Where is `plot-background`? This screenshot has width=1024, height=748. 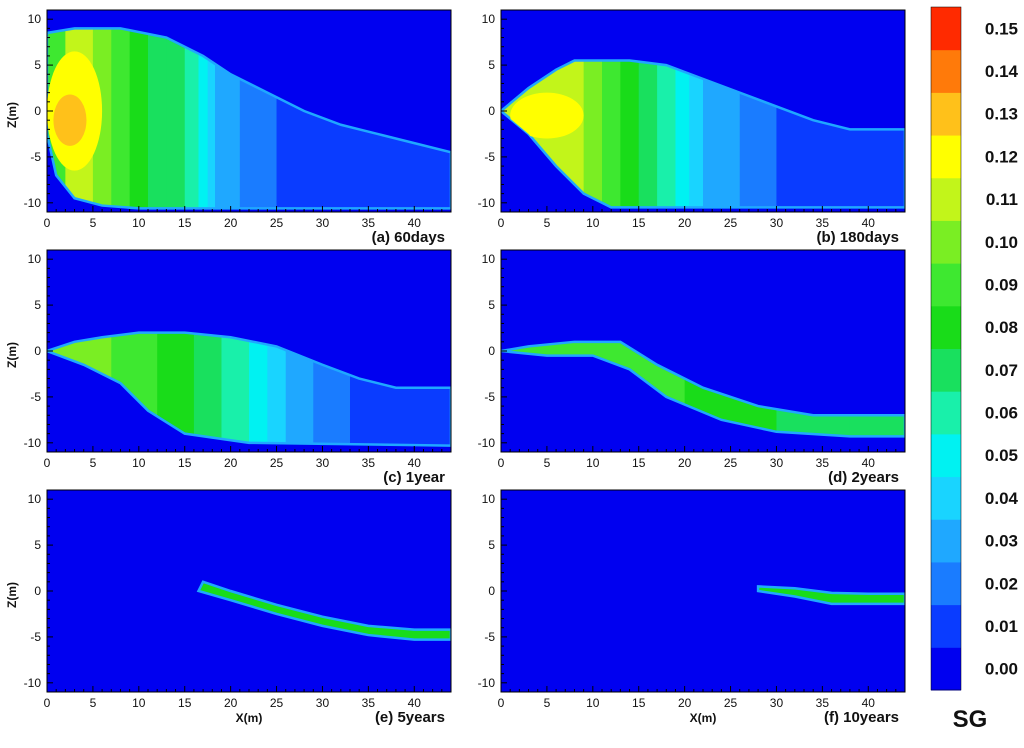 plot-background is located at coordinates (249, 591).